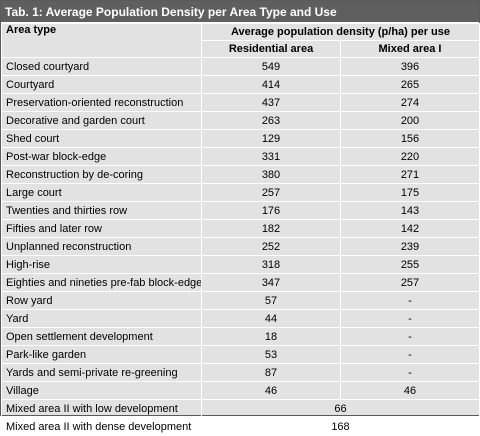 This screenshot has height=436, width=480. What do you see at coordinates (271, 102) in the screenshot?
I see `residential-cell: 437` at bounding box center [271, 102].